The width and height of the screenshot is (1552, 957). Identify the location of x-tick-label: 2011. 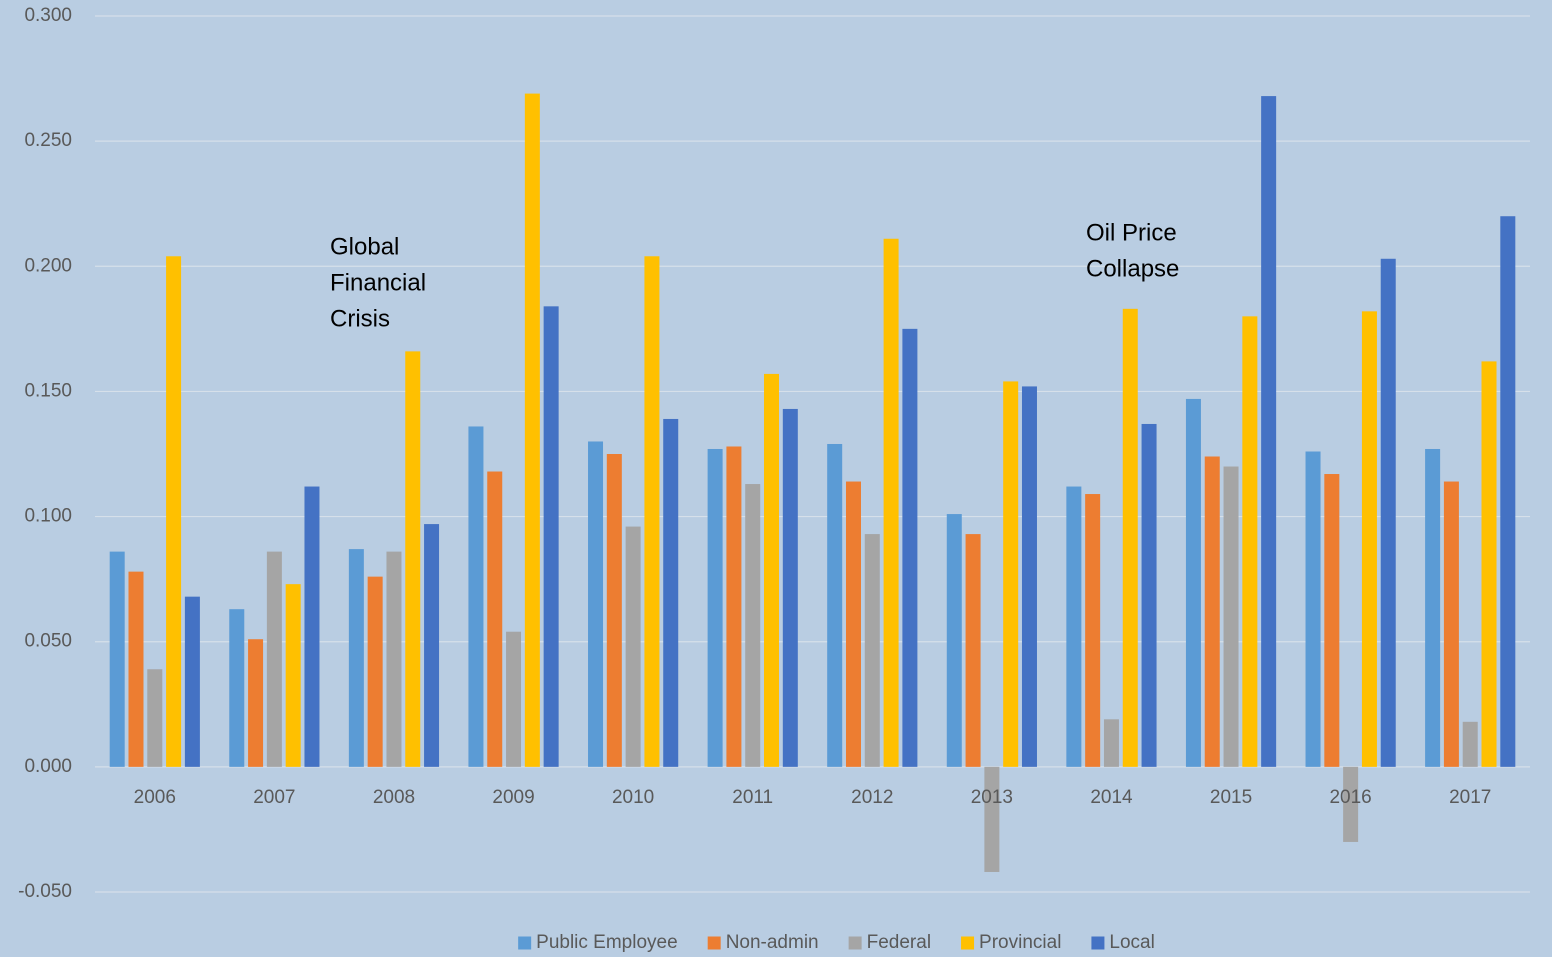
(752, 797).